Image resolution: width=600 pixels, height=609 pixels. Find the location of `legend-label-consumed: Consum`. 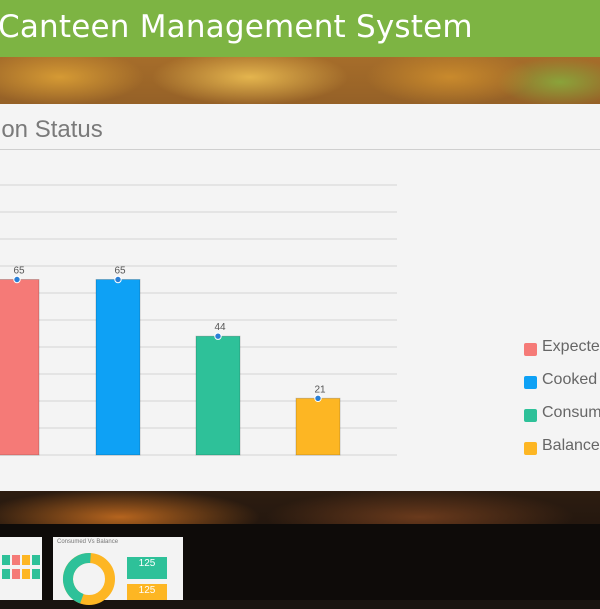

legend-label-consumed: Consum is located at coordinates (571, 412).